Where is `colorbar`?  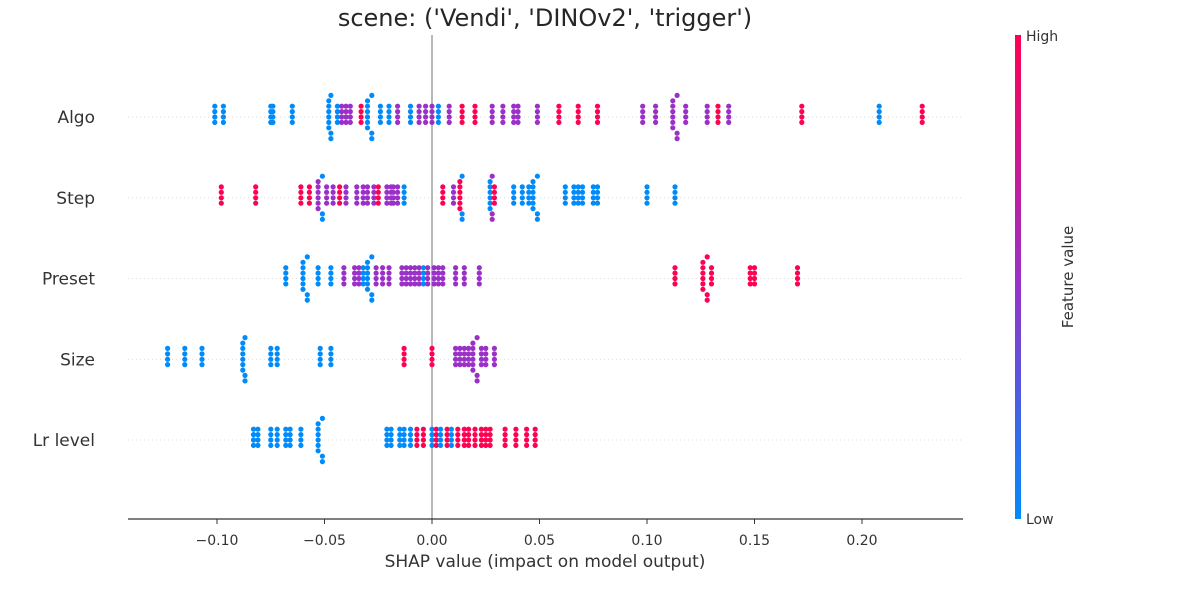
colorbar is located at coordinates (1018, 277).